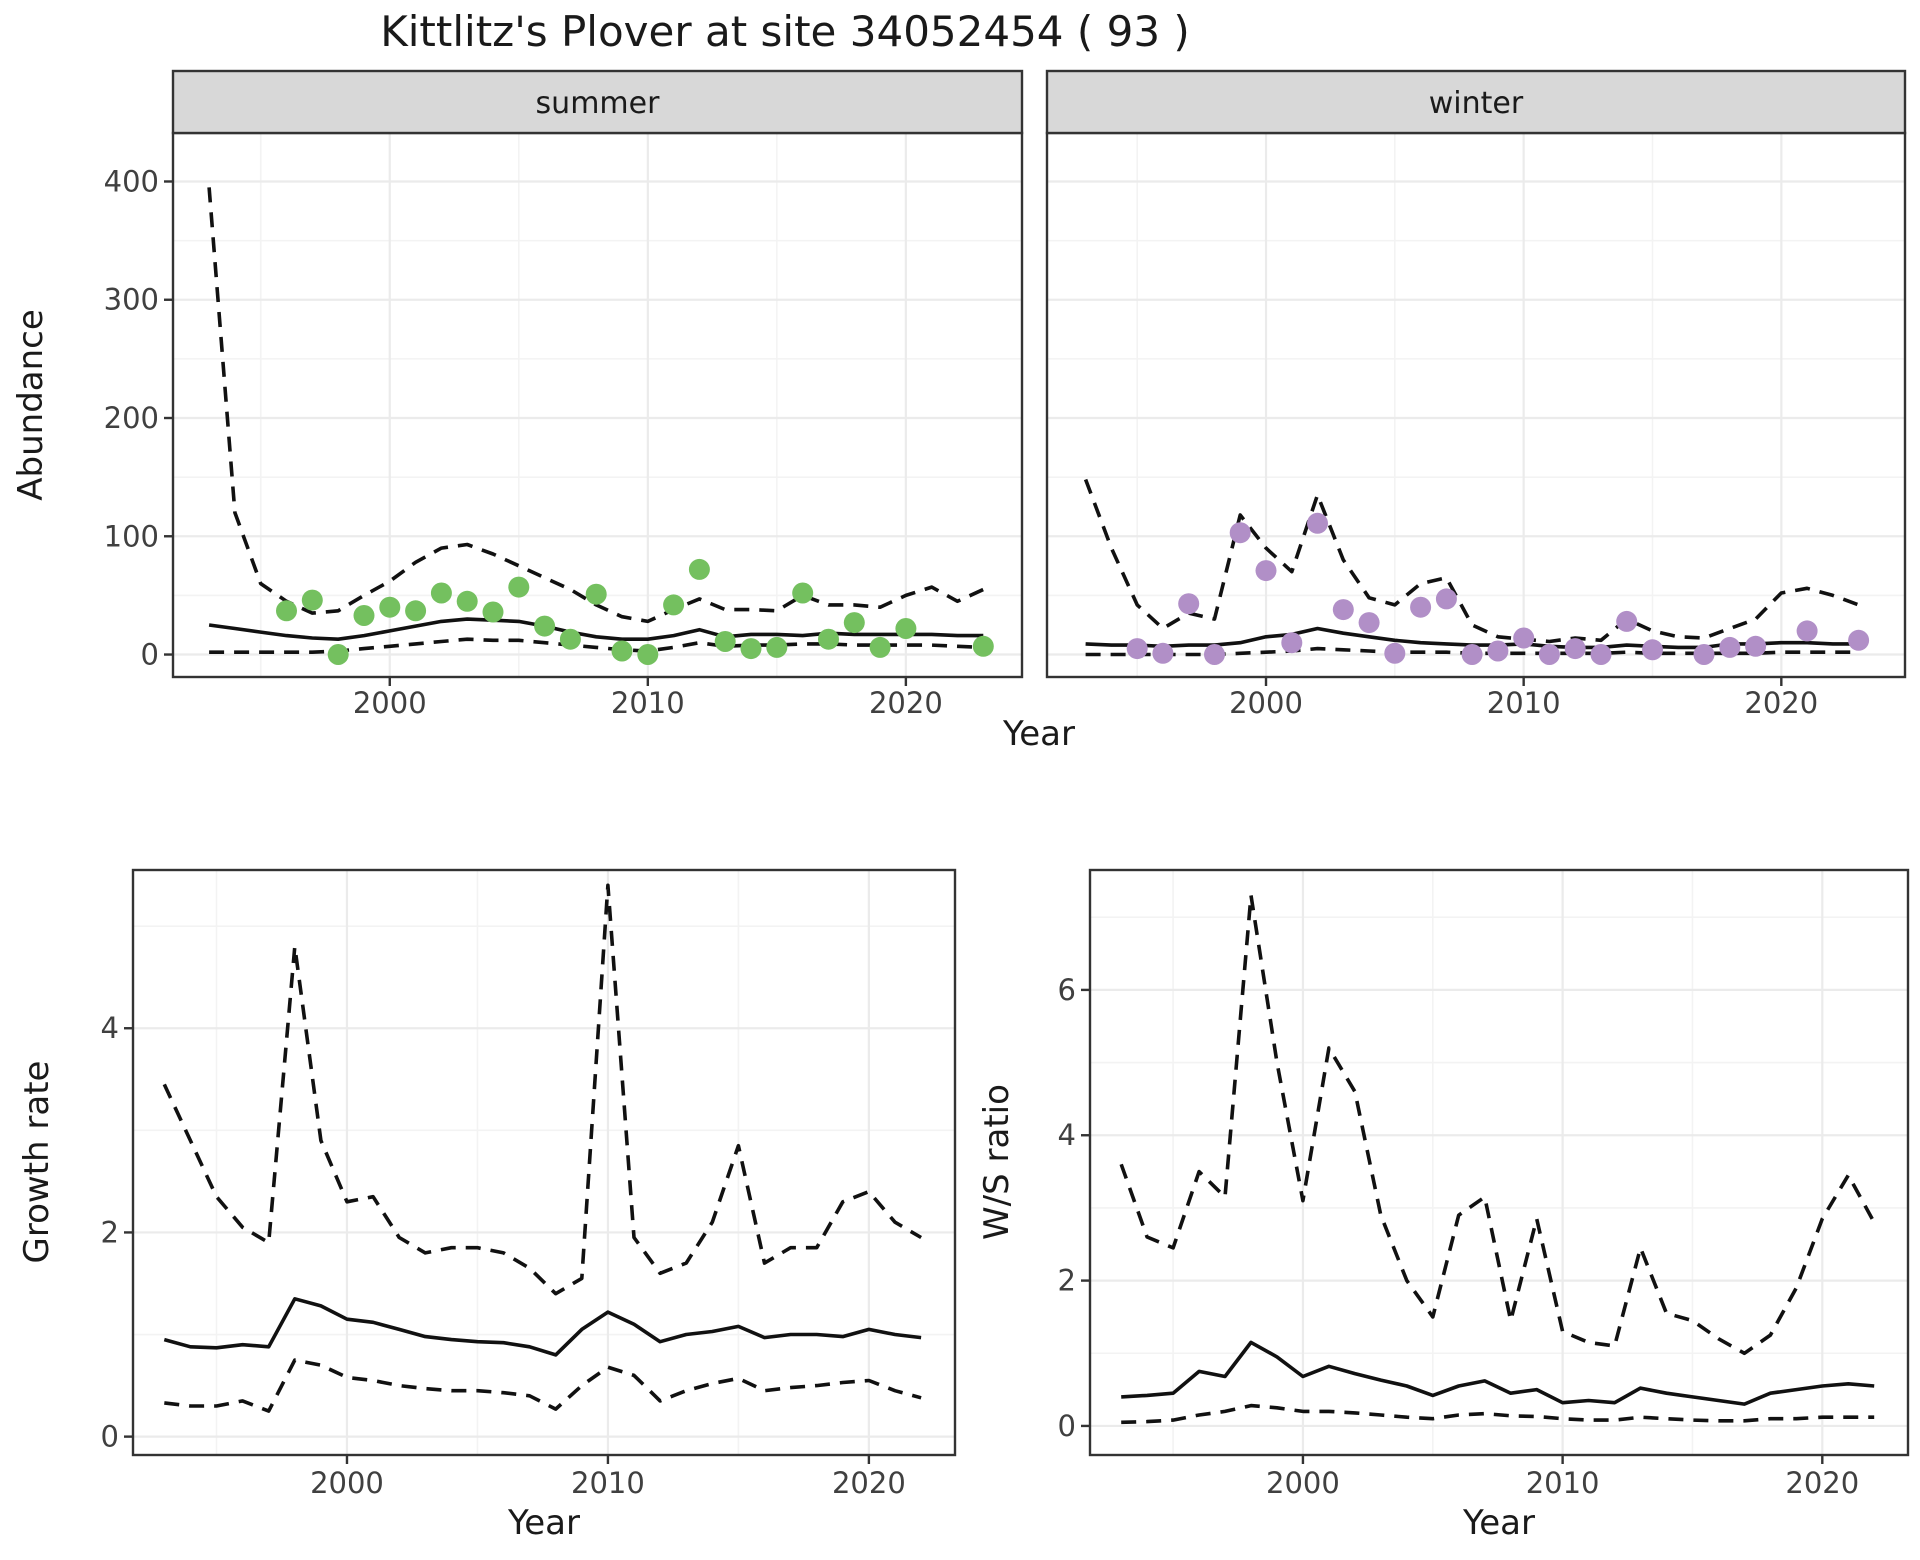 The image size is (1920, 1560). I want to click on y-tick-label: 400, so click(131, 181).